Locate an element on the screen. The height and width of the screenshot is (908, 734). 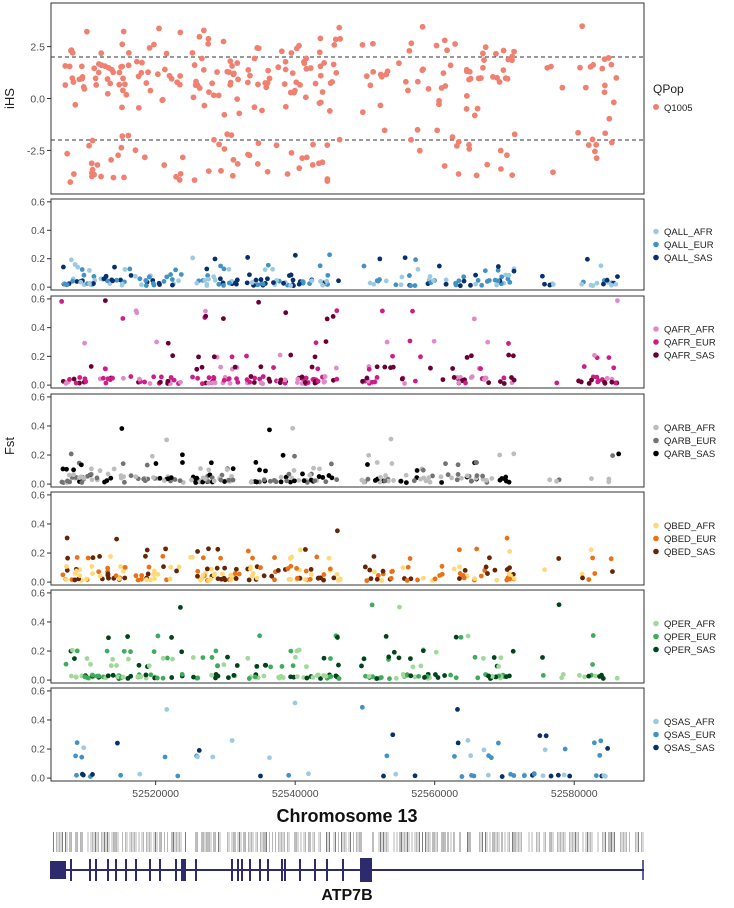
fst-legend-label: QSAS_SAS is located at coordinates (689, 748).